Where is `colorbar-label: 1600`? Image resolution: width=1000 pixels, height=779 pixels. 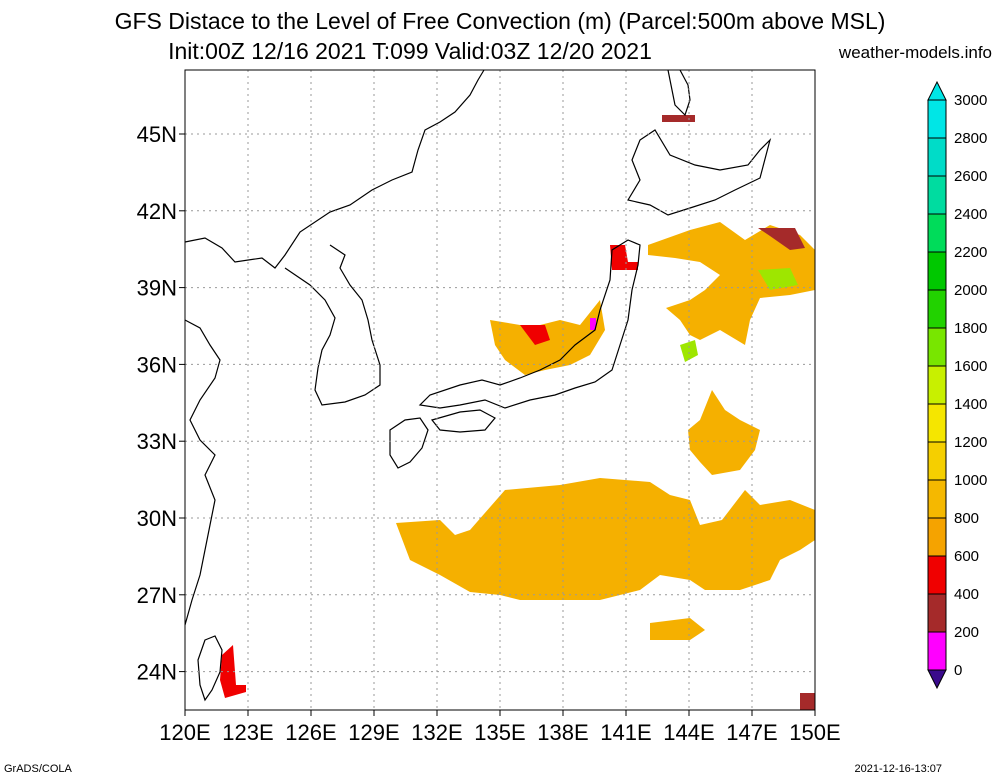 colorbar-label: 1600 is located at coordinates (970, 366).